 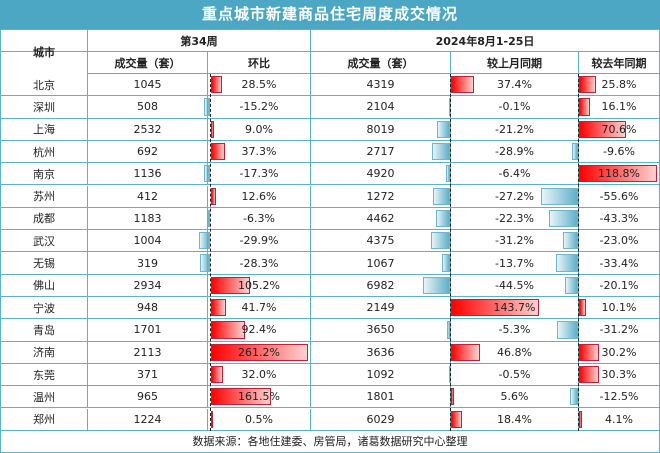 I want to click on cell-period-volume: 8019, so click(x=381, y=129).